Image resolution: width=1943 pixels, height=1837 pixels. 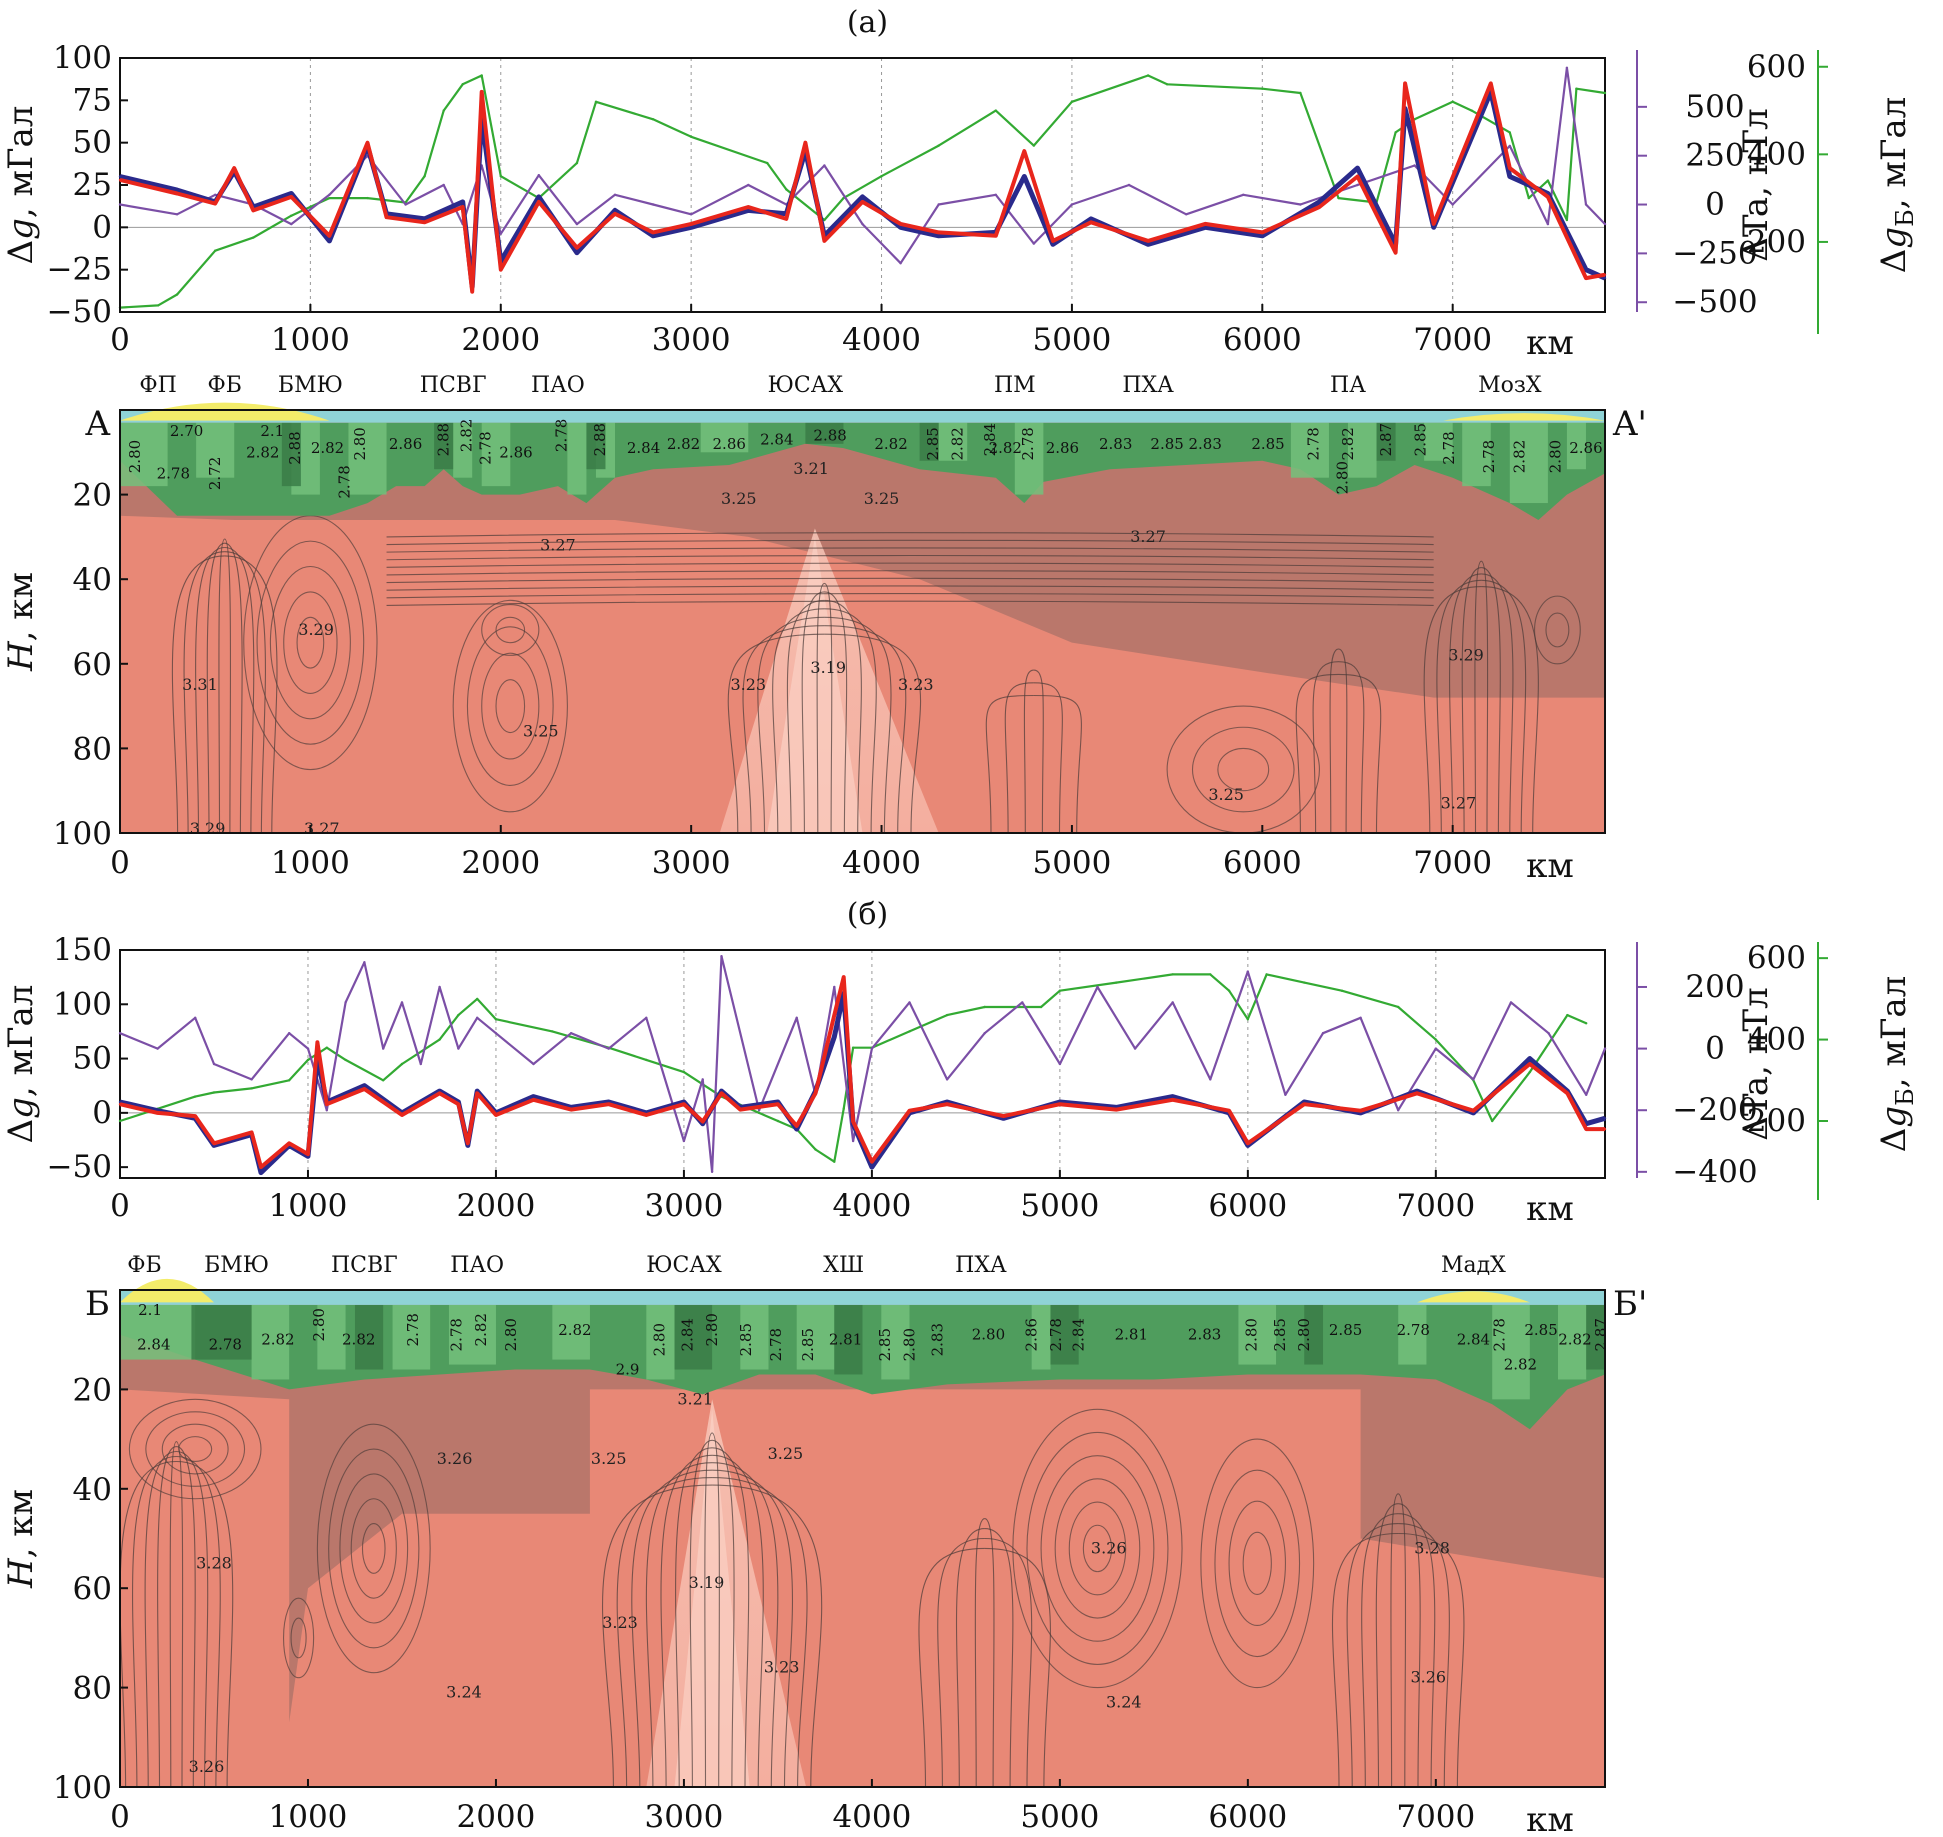 I want to click on crust-density-label: 2.82, so click(x=1520, y=1365).